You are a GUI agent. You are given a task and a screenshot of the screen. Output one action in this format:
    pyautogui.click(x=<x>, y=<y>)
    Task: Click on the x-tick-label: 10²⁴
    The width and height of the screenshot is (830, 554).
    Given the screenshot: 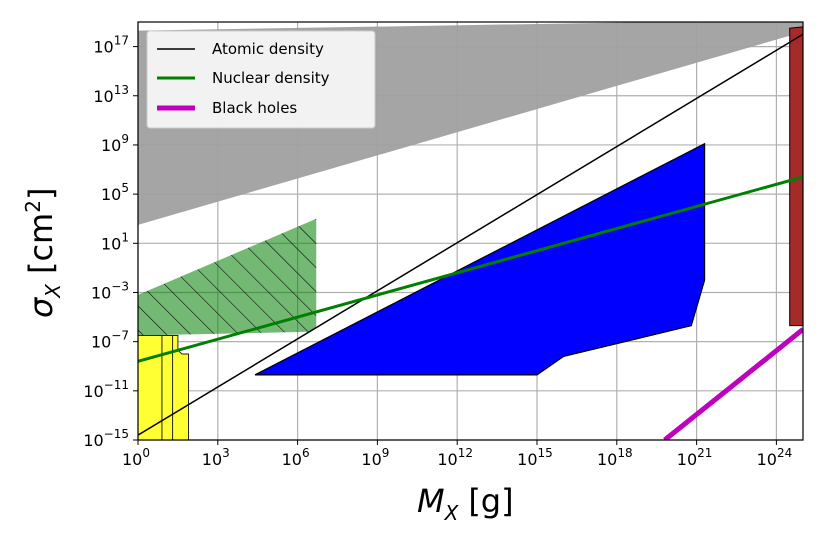 What is the action you would take?
    pyautogui.click(x=775, y=457)
    